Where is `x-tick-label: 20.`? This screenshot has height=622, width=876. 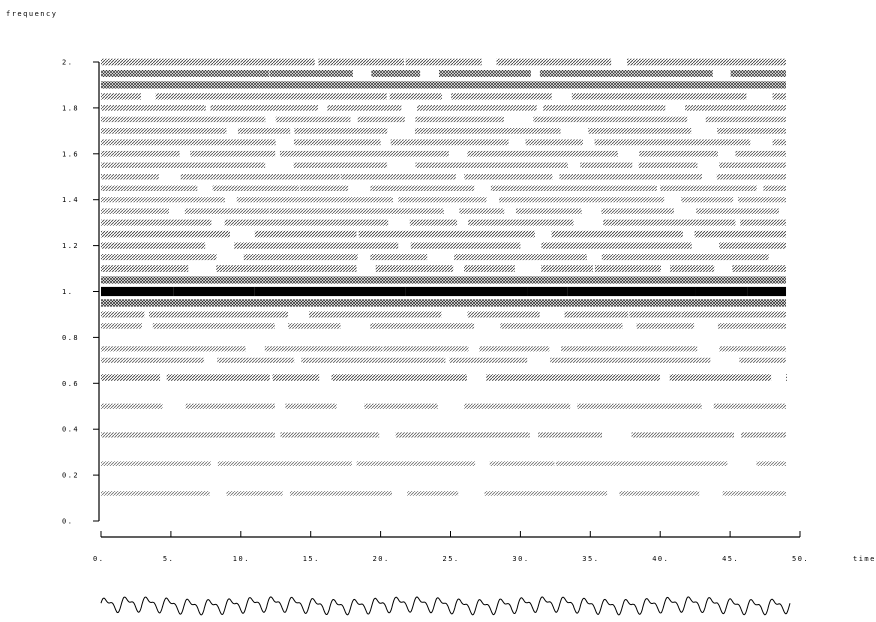 x-tick-label: 20. is located at coordinates (381, 559).